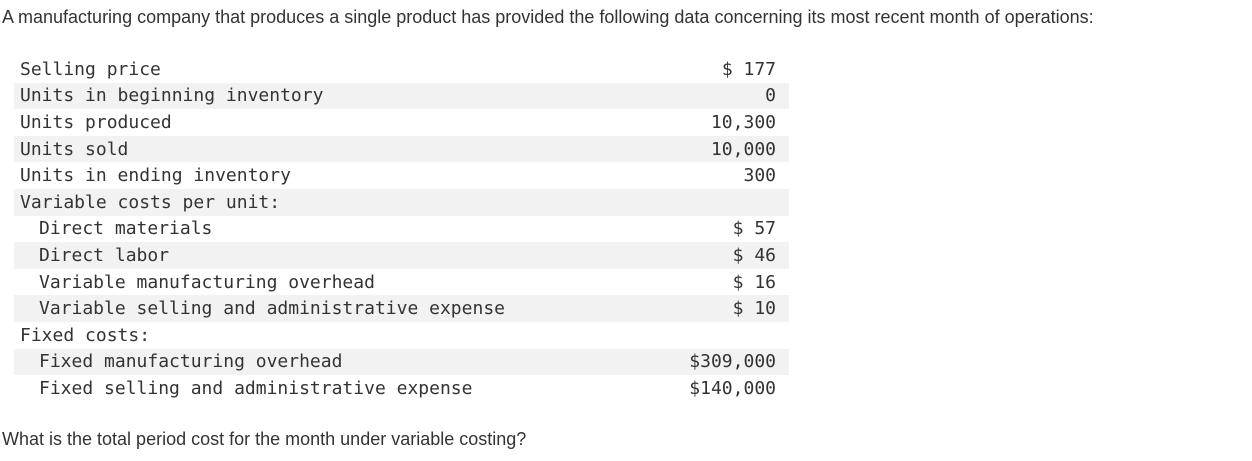 Image resolution: width=1252 pixels, height=461 pixels. Describe the element at coordinates (401, 335) in the screenshot. I see `table-row-fixed-costs-header: Fixed costs:` at that location.